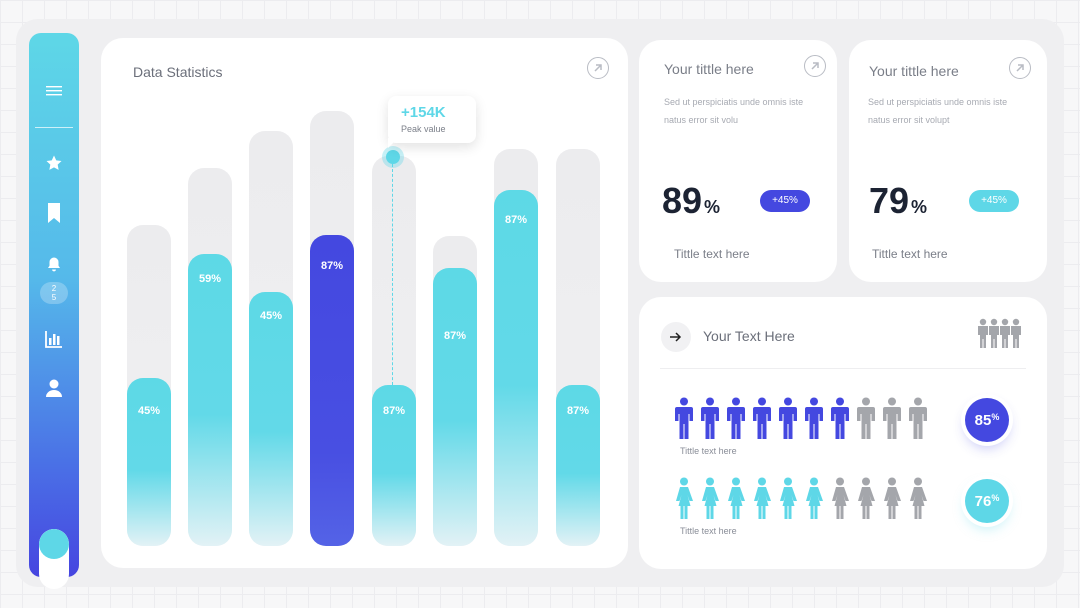 This screenshot has height=608, width=1080. I want to click on peak-value: +154K, so click(423, 112).